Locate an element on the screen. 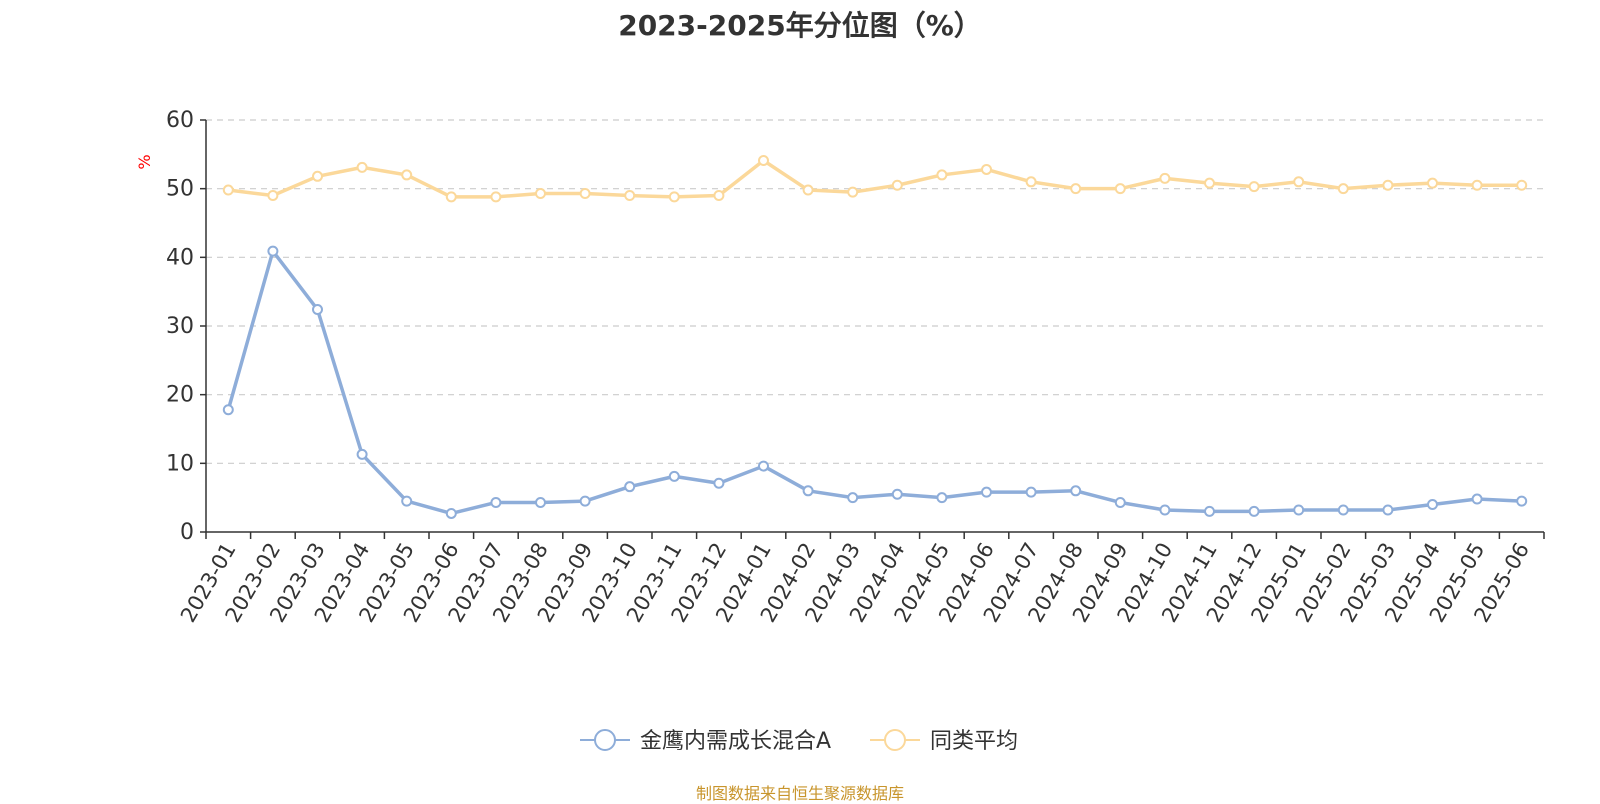 Image resolution: width=1600 pixels, height=804 pixels. y-tick-label: 10 is located at coordinates (180, 463).